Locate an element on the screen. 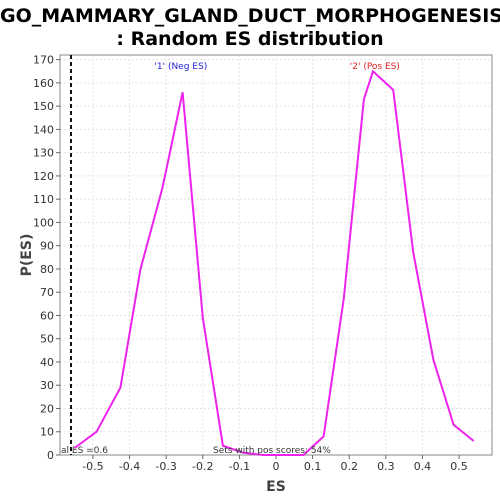 This screenshot has height=500, width=500. y-tick-label: 10 is located at coordinates (47, 432).